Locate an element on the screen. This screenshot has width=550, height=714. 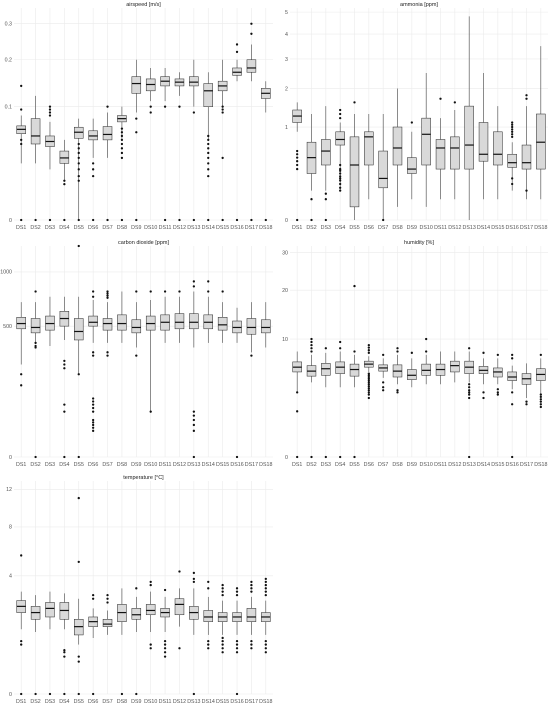
panel-title: ammonia [ppm] is located at coordinates (419, 5).